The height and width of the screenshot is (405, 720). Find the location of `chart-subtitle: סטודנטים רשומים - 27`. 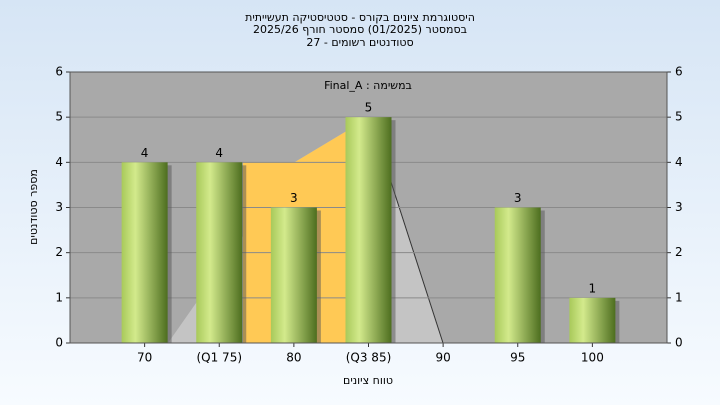

chart-subtitle: סטודנטים רשומים - 27 is located at coordinates (359, 42).